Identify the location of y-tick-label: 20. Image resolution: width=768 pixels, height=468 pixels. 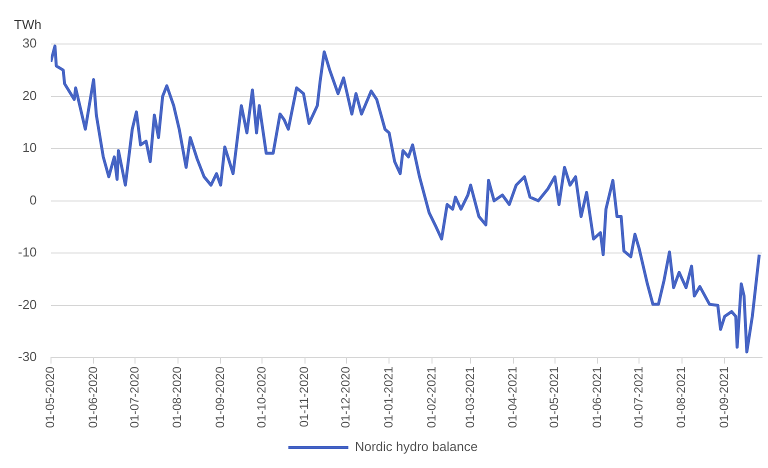
(29, 95).